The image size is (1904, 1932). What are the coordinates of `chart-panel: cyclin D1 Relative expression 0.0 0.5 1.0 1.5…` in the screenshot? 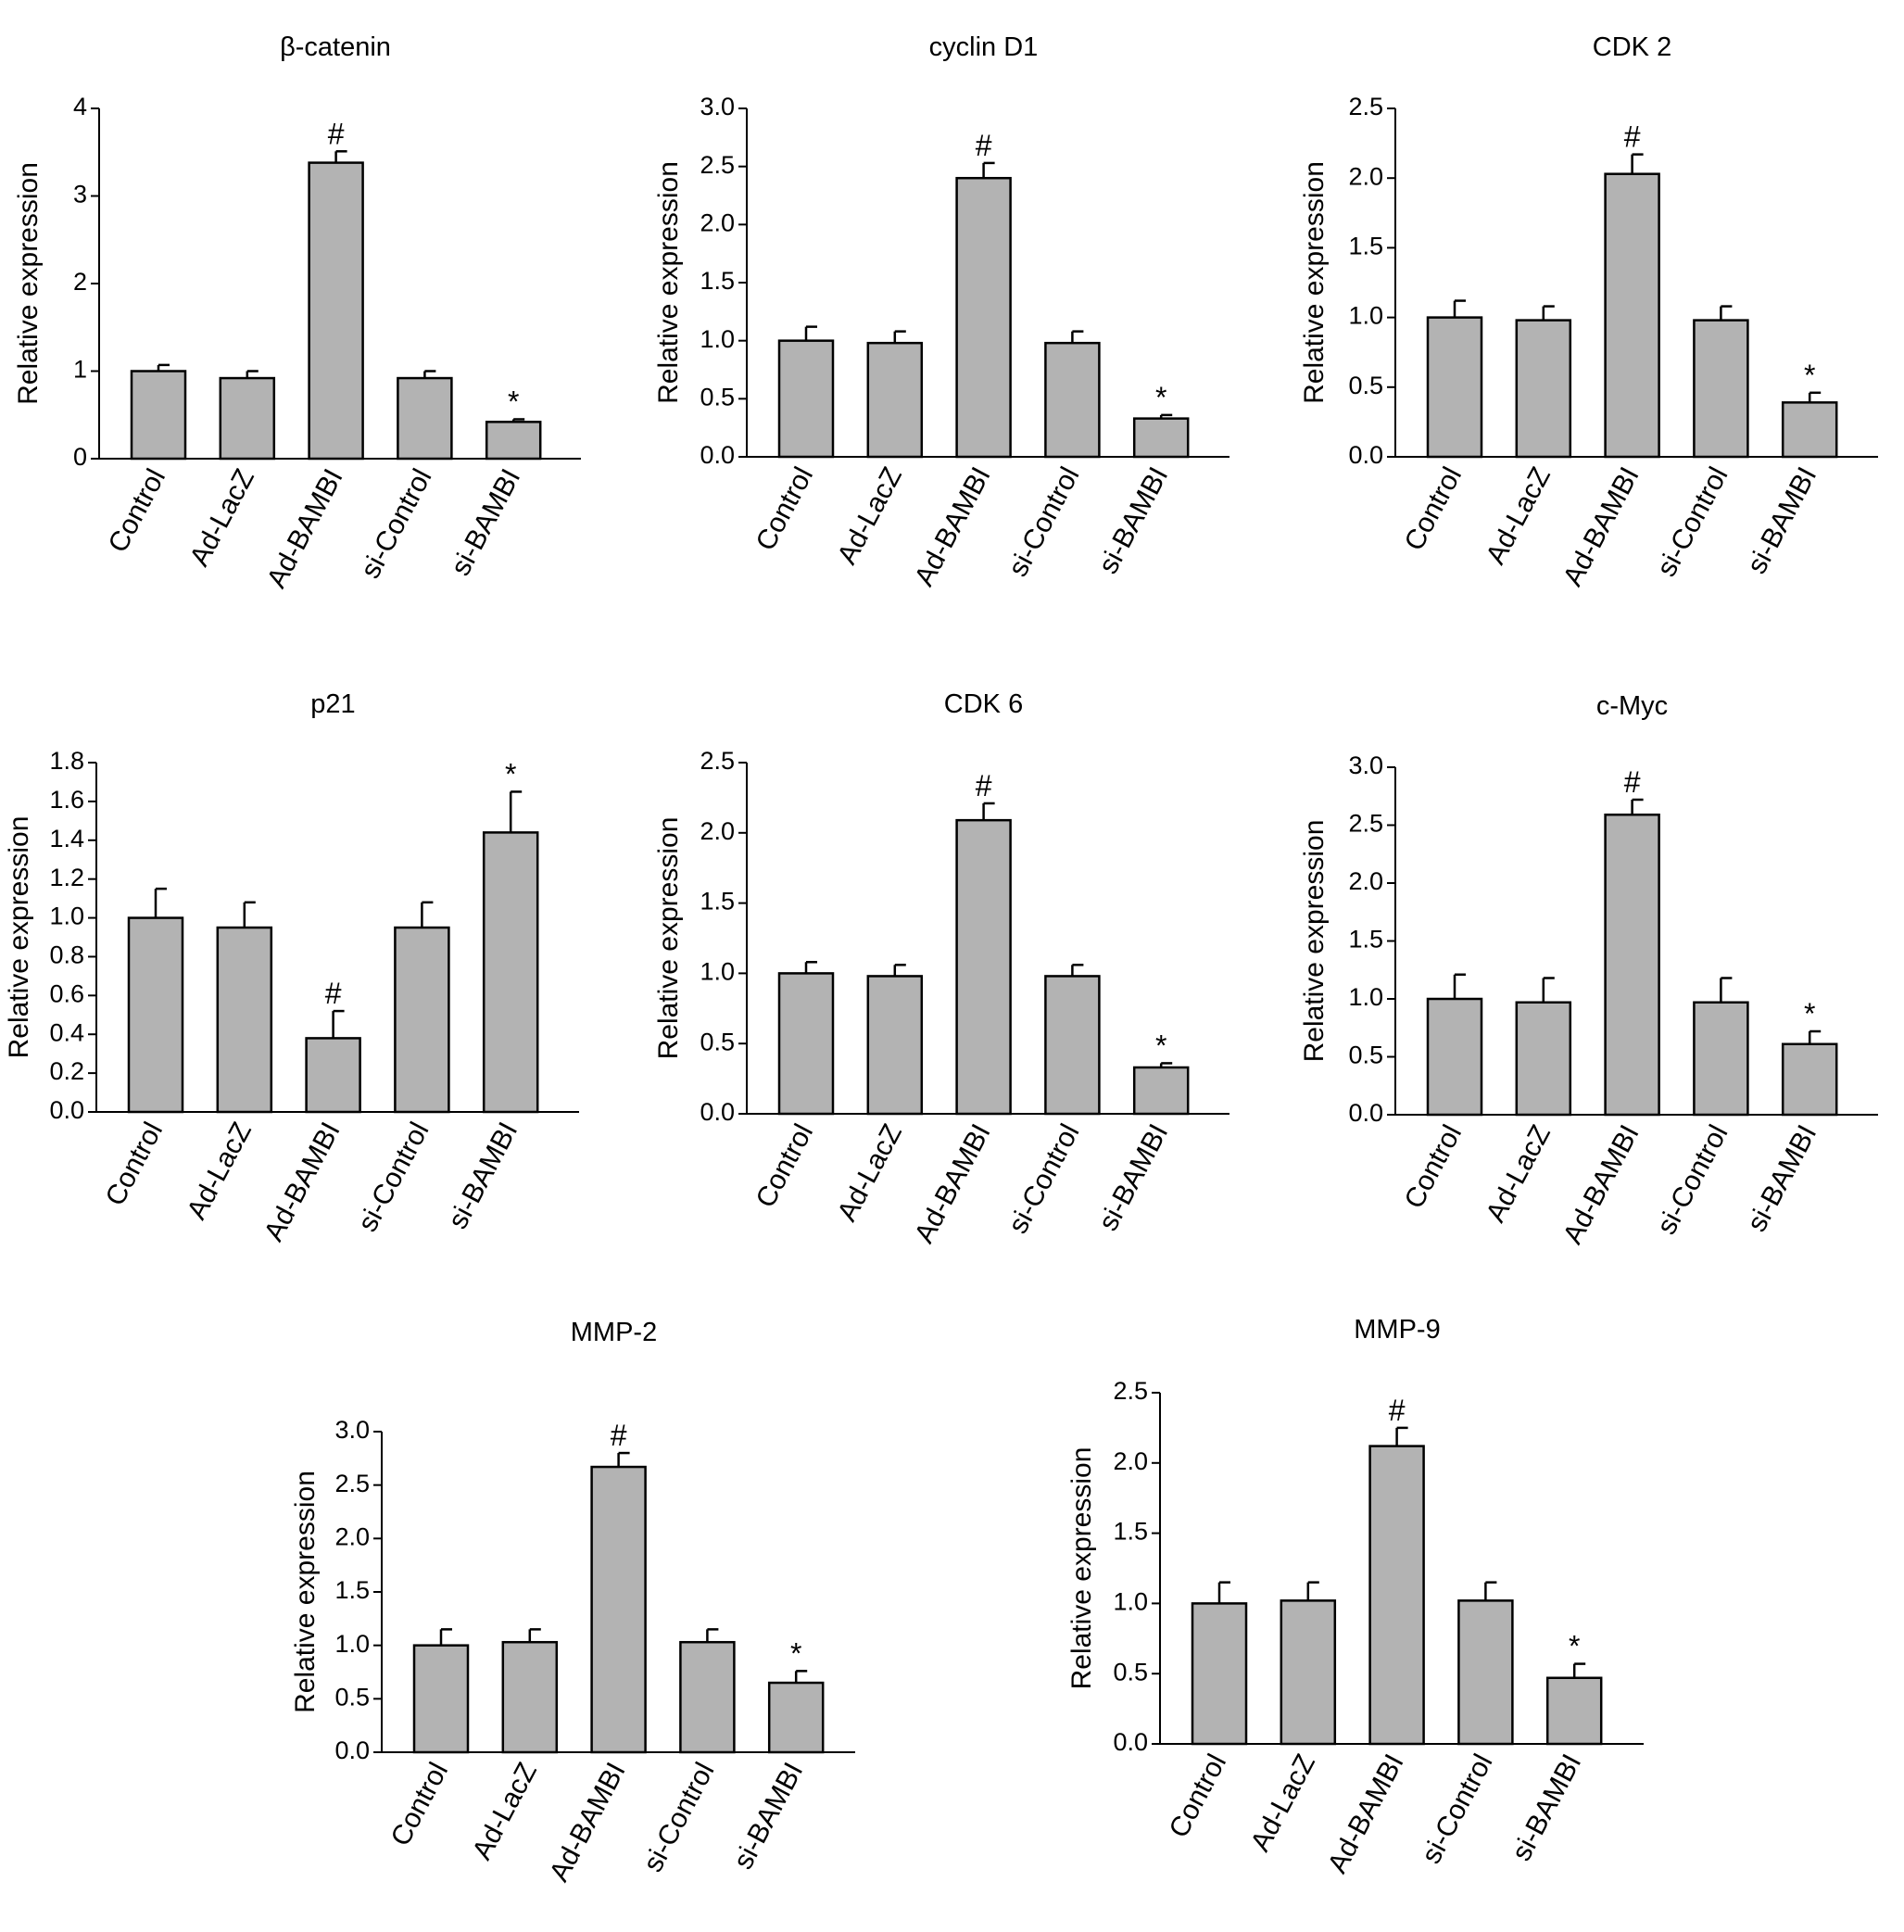 It's located at (941, 311).